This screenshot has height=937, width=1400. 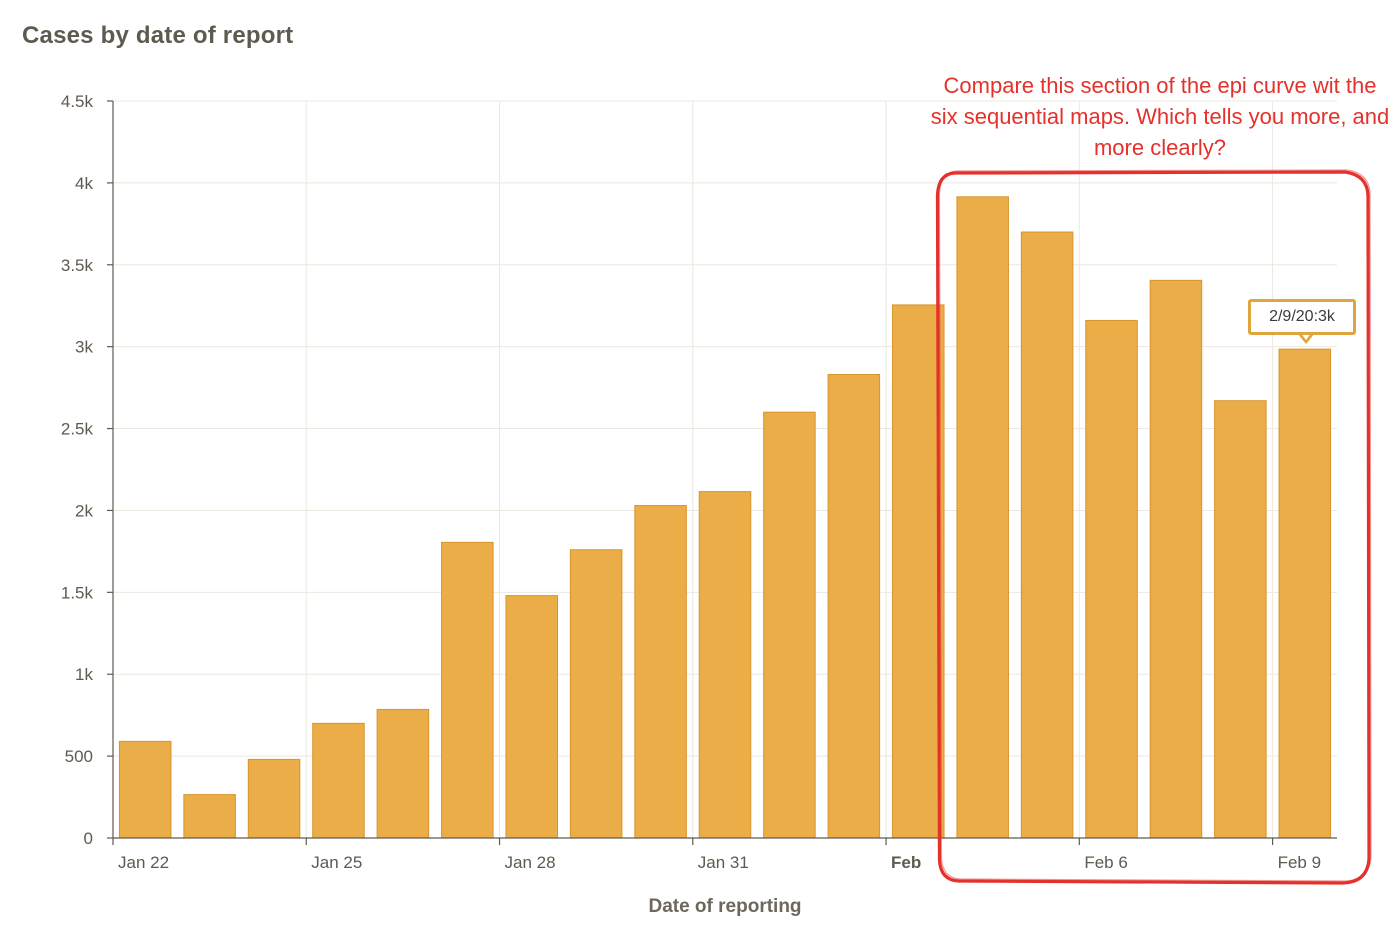 I want to click on x-tick-label: Feb 6, so click(x=1105, y=862).